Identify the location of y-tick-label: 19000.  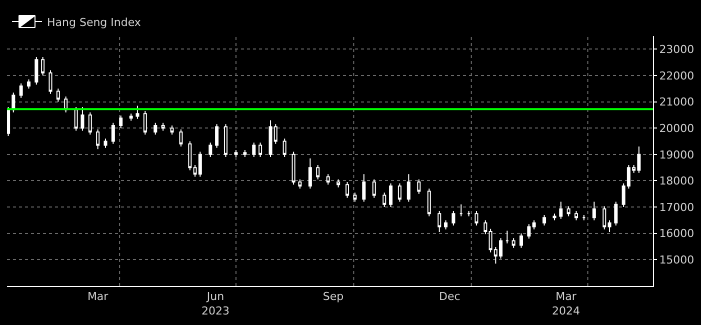
(676, 155).